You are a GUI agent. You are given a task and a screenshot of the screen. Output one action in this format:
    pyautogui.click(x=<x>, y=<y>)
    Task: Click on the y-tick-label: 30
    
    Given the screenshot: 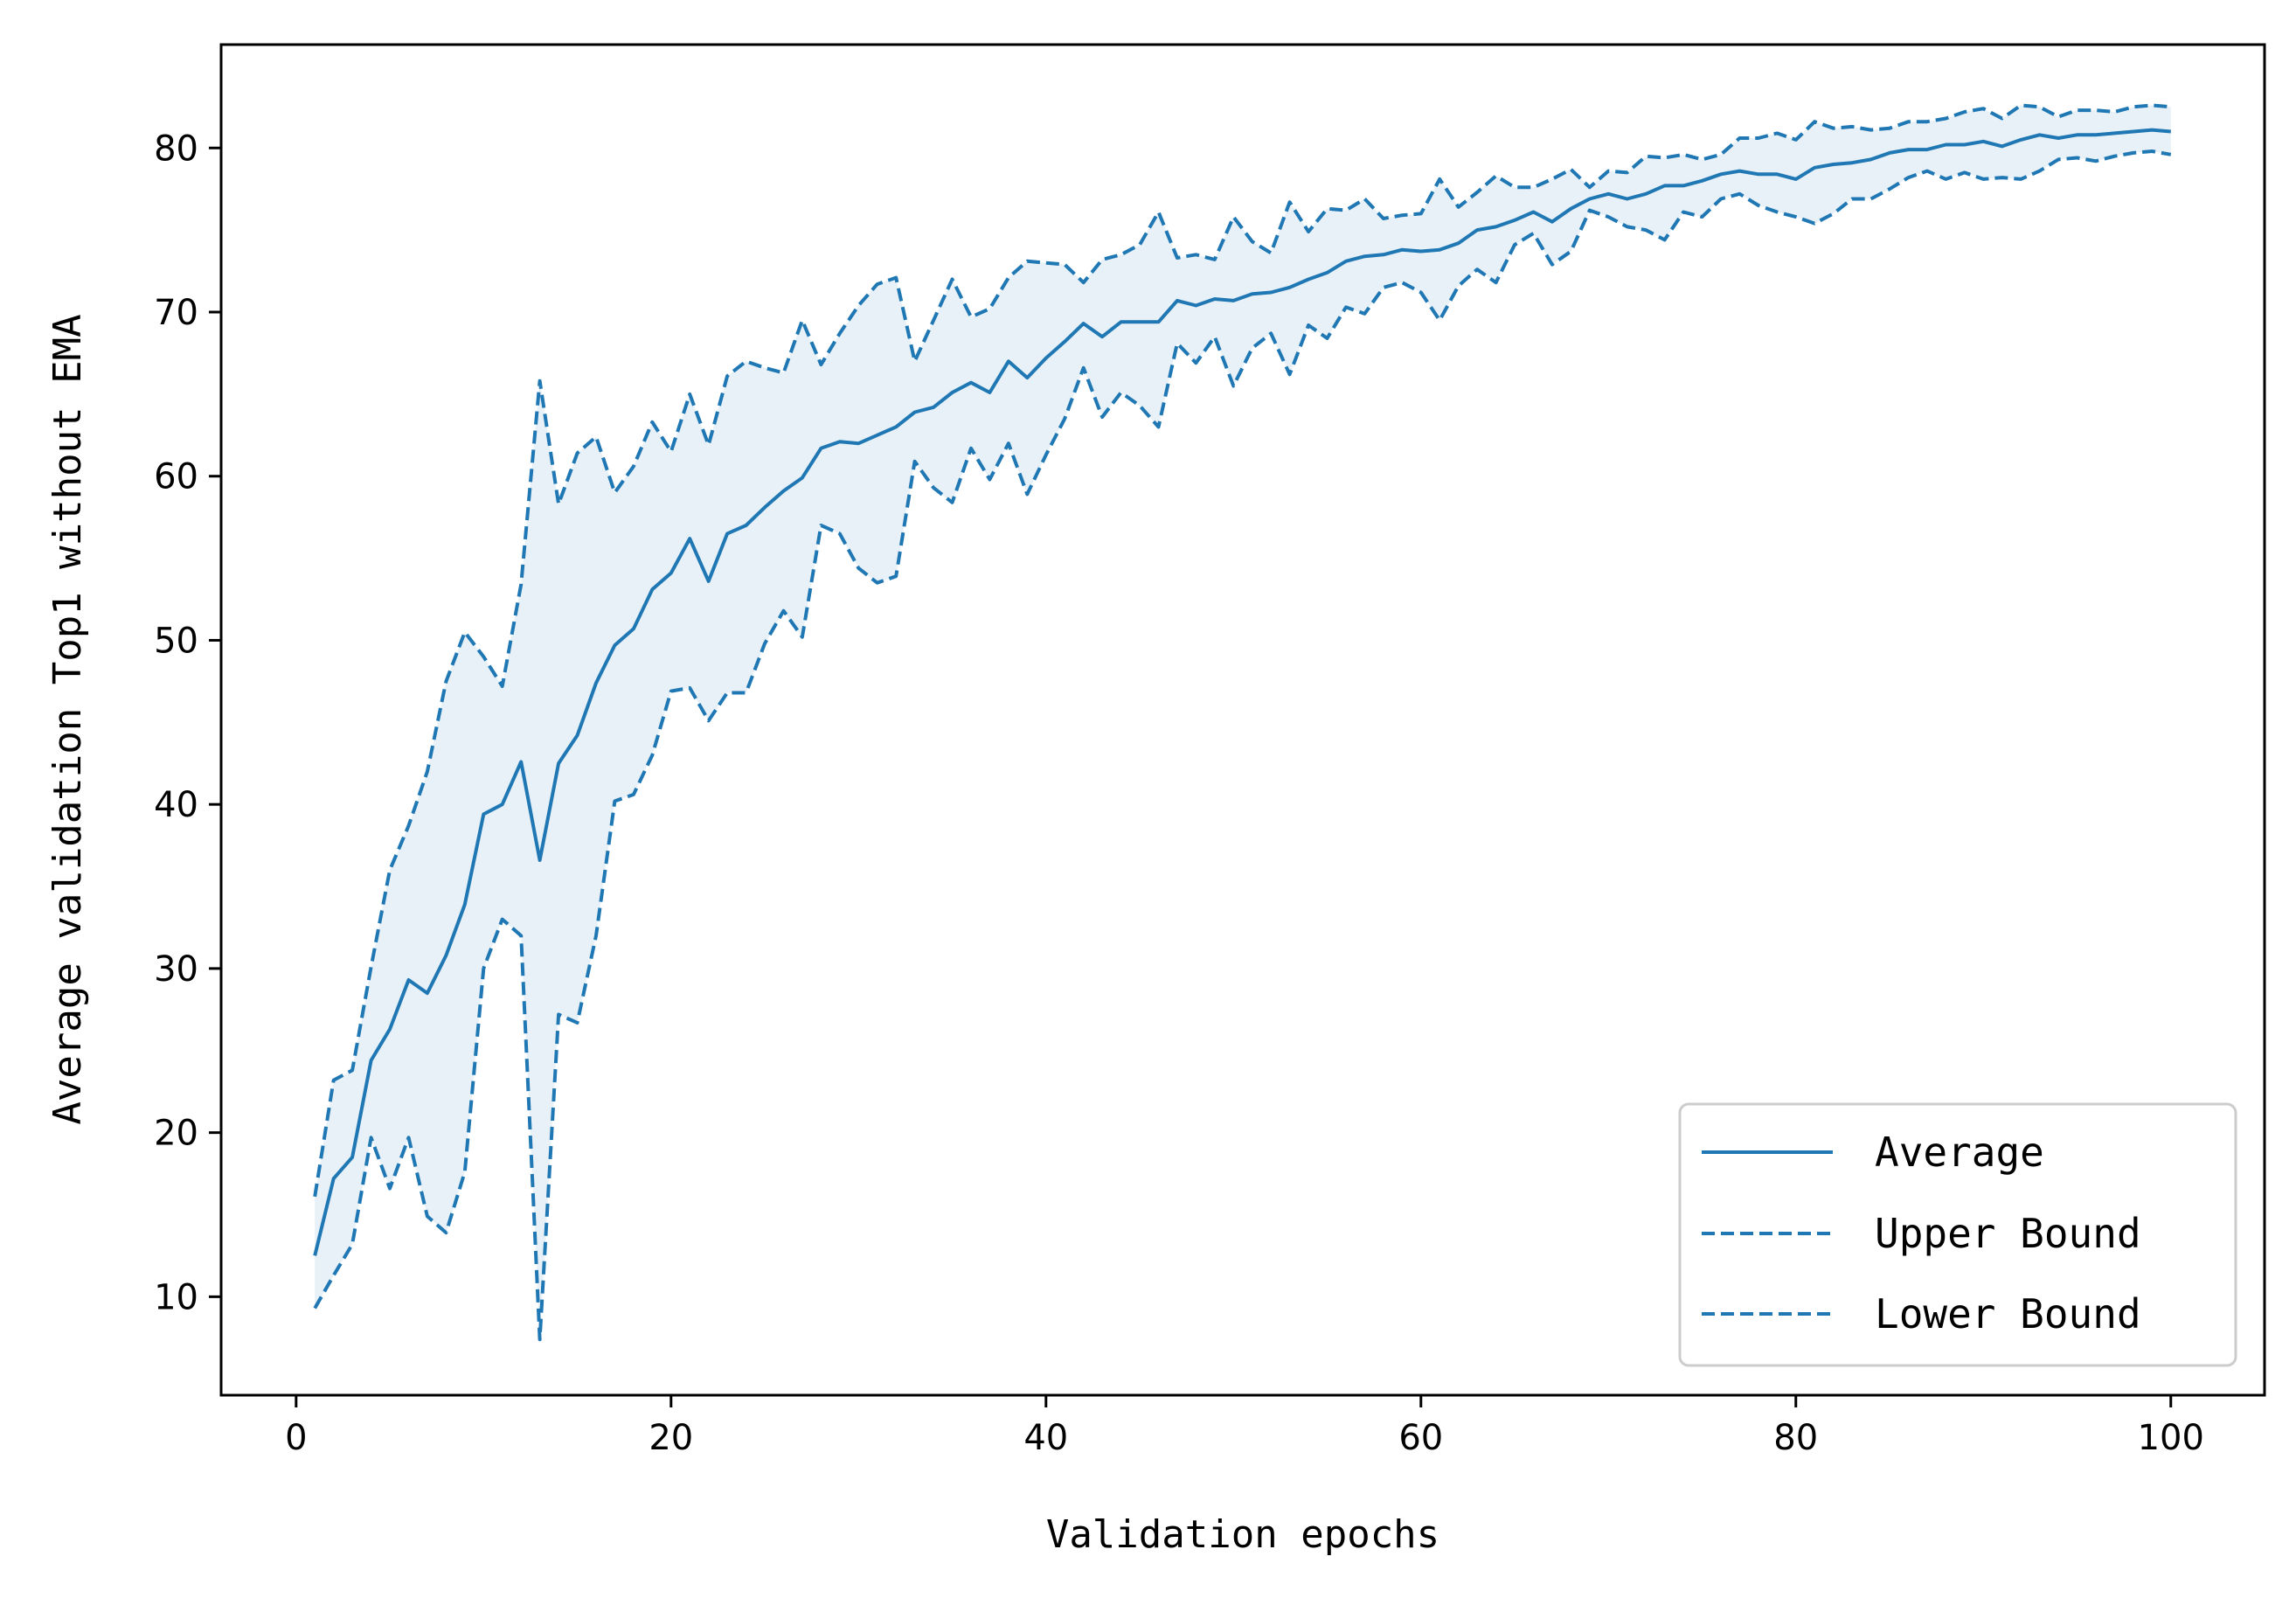 What is the action you would take?
    pyautogui.click(x=176, y=969)
    